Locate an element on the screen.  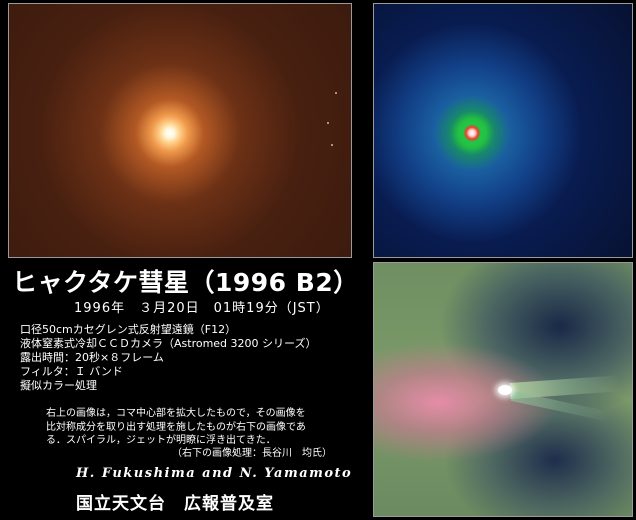
description-line: 右上の画像は，コマ中心部を拡大したもので，その画像を is located at coordinates (176, 413).